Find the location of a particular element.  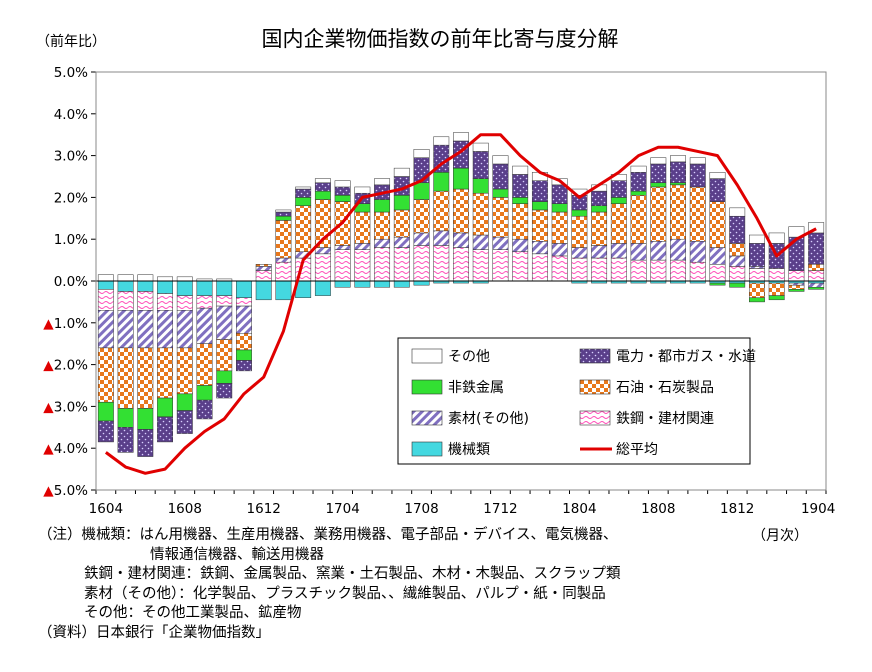

note-line-4: その他：その他工業製品、鉱産物 is located at coordinates (193, 613).